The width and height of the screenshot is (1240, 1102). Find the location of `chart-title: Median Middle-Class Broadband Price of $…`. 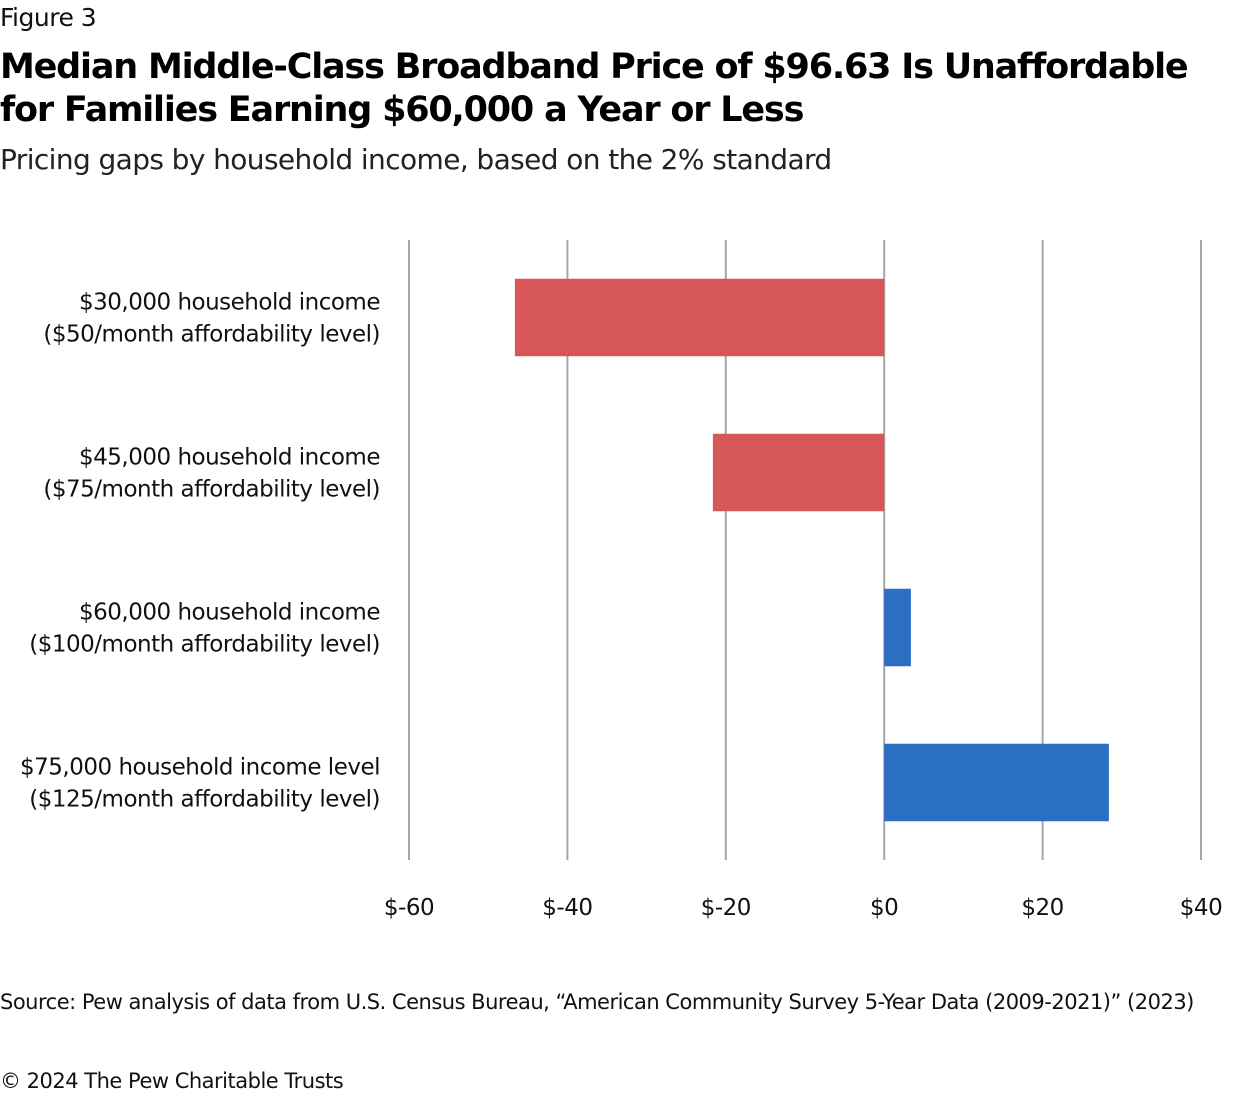

chart-title: Median Middle-Class Broadband Price of $… is located at coordinates (594, 88).